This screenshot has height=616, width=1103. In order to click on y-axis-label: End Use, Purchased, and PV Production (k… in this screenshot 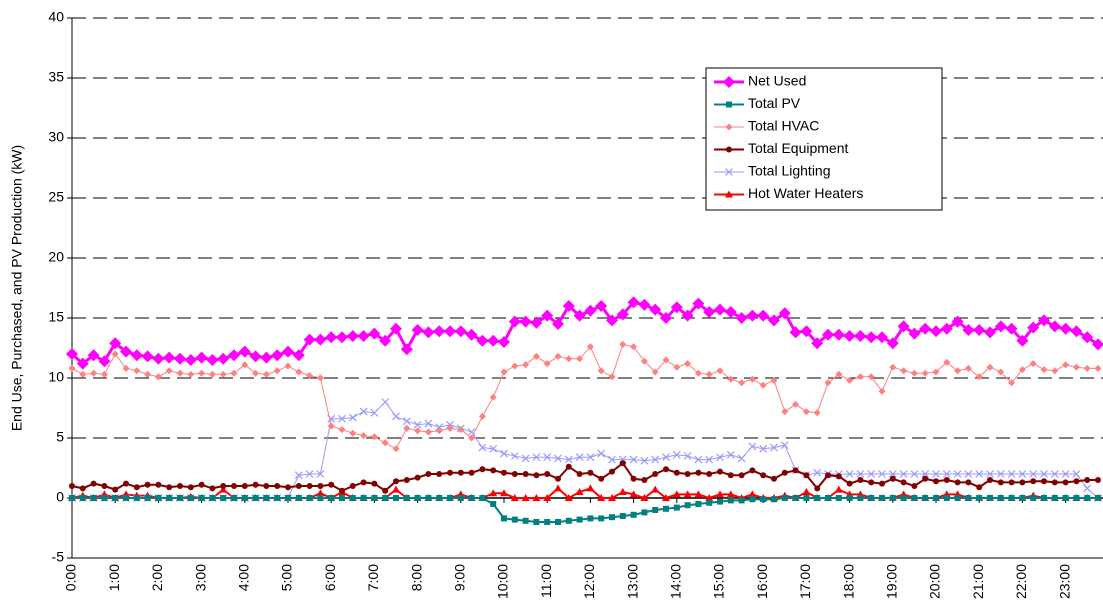, I will do `click(17, 288)`.